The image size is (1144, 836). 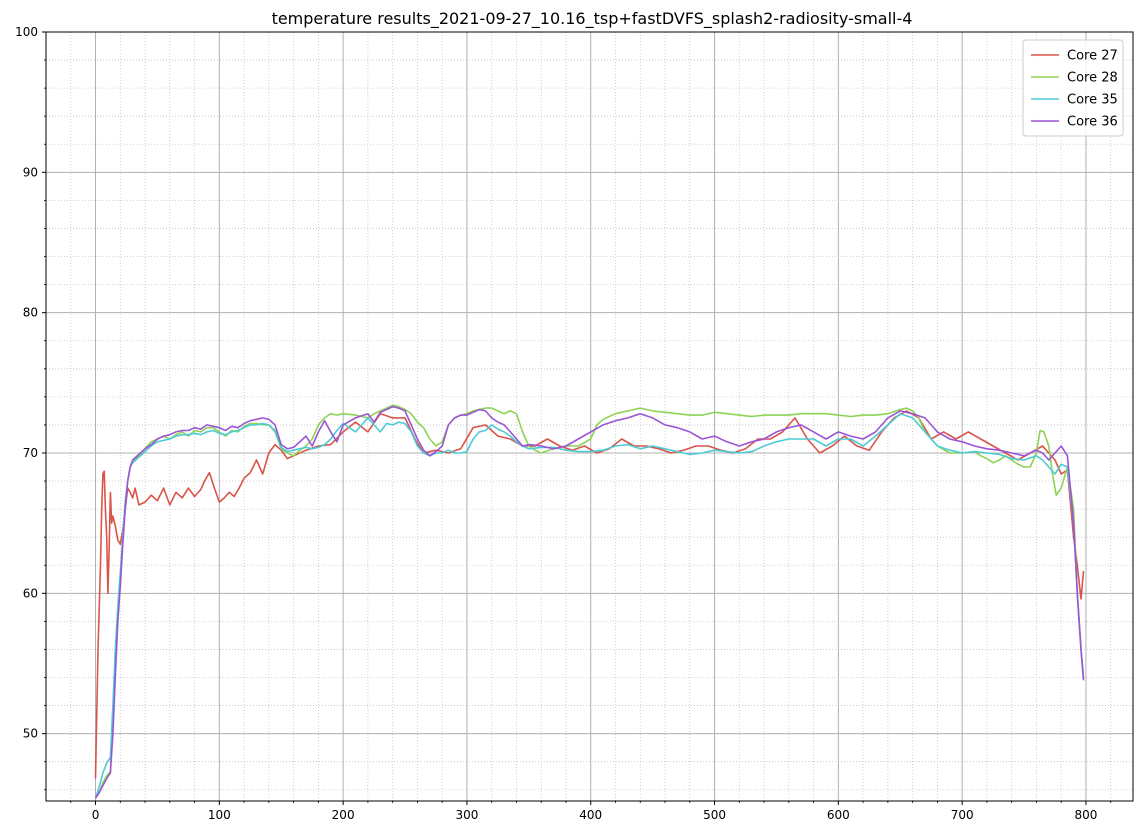 I want to click on legend: Core 27 Core 28 Core 35 Core 36, so click(x=1073, y=88).